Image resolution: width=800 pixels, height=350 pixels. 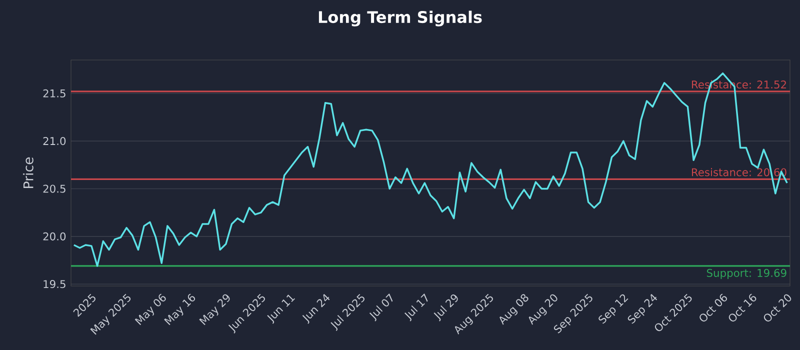 What do you see at coordinates (416, 308) in the screenshot?
I see `x-tick-label: Jul 17` at bounding box center [416, 308].